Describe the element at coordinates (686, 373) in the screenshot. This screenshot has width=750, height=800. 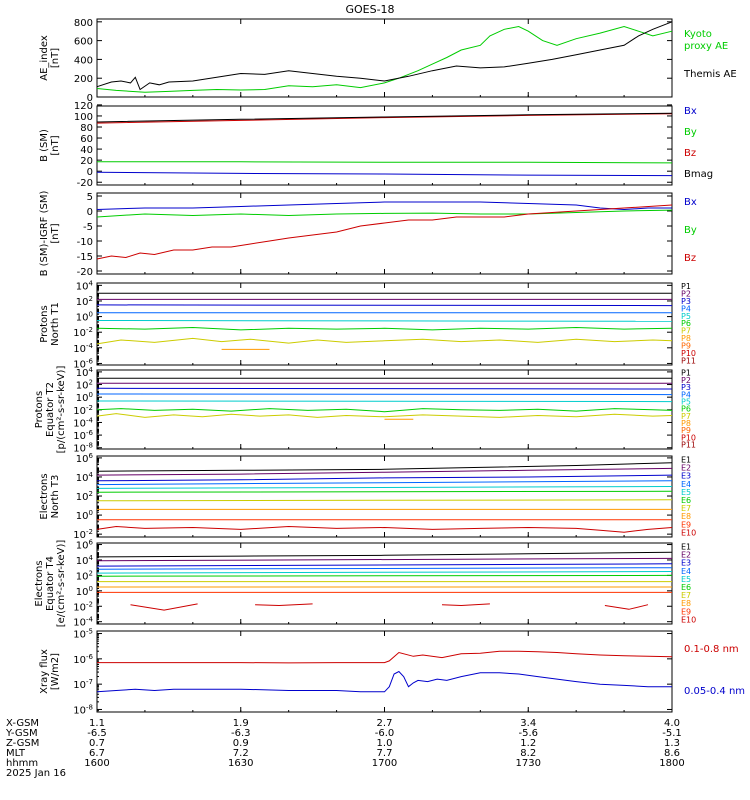
I see `legend-item: P1` at that location.